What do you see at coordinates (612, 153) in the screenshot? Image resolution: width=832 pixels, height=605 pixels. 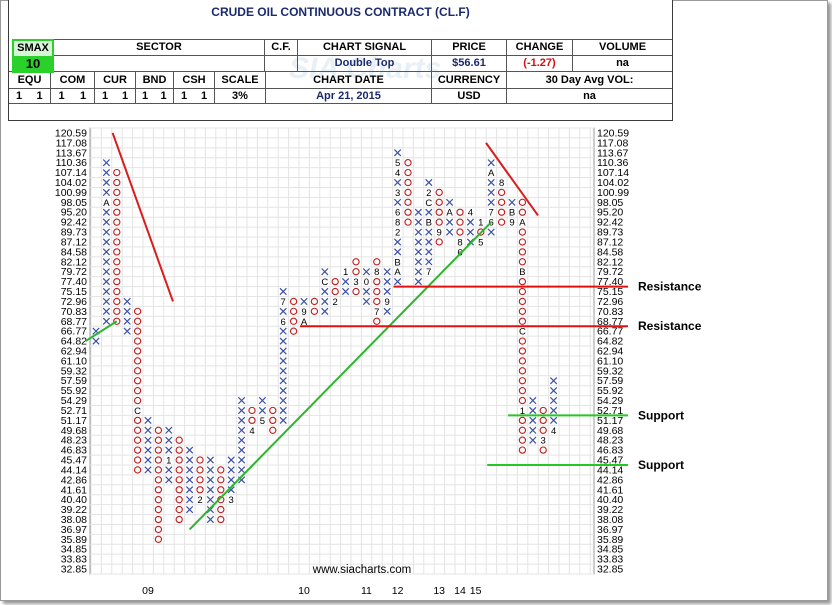 I see `price-tick-right: 113.67` at bounding box center [612, 153].